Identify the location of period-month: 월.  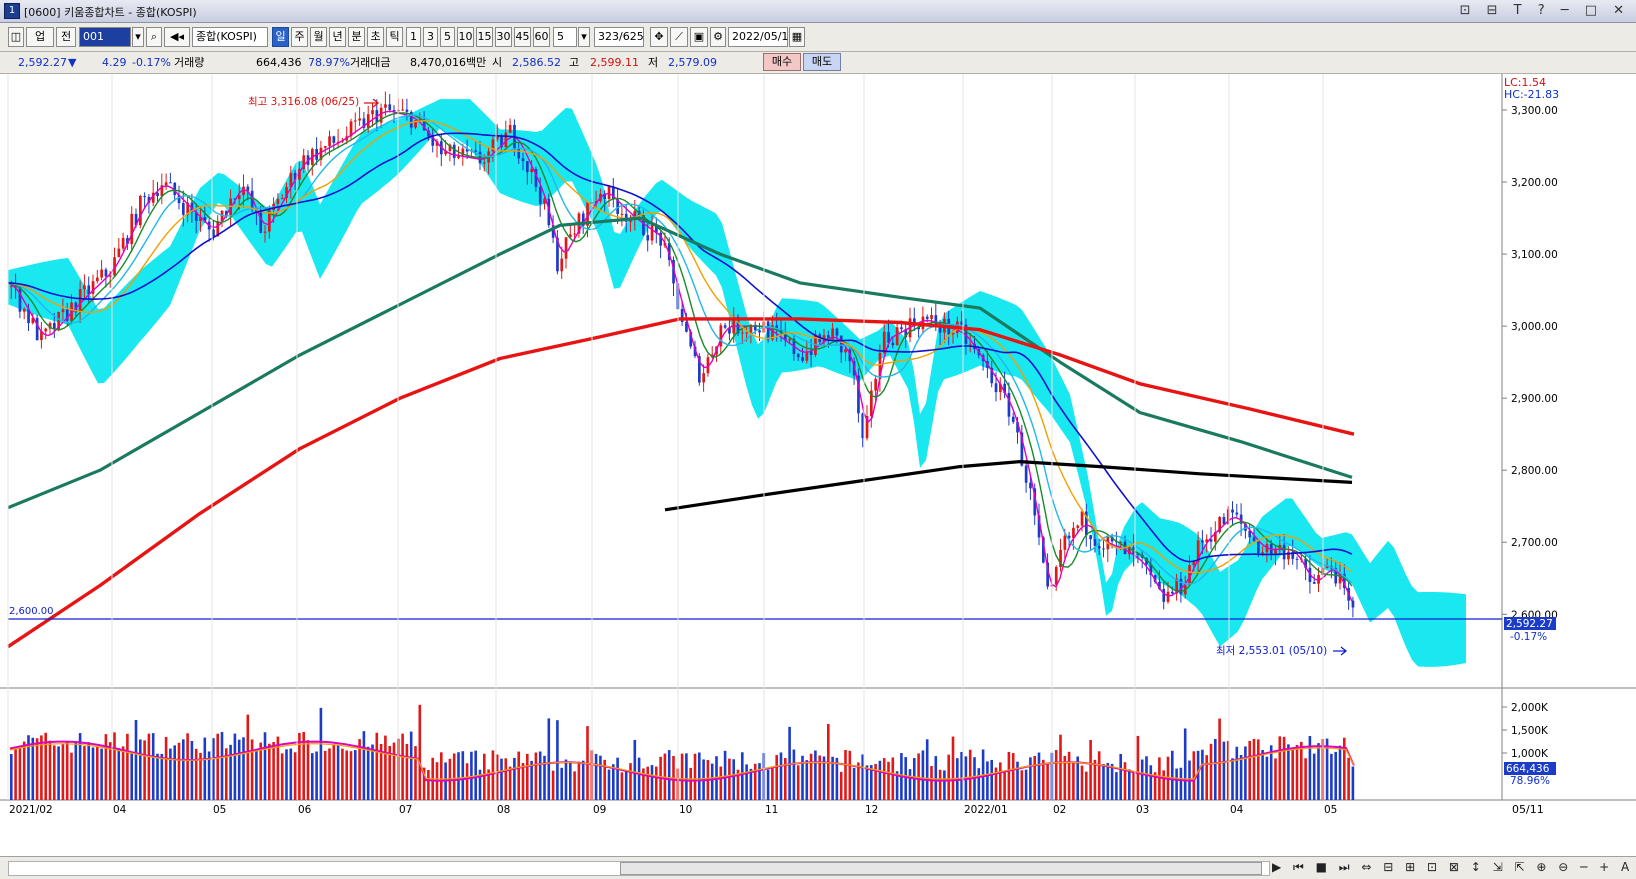
(318, 37).